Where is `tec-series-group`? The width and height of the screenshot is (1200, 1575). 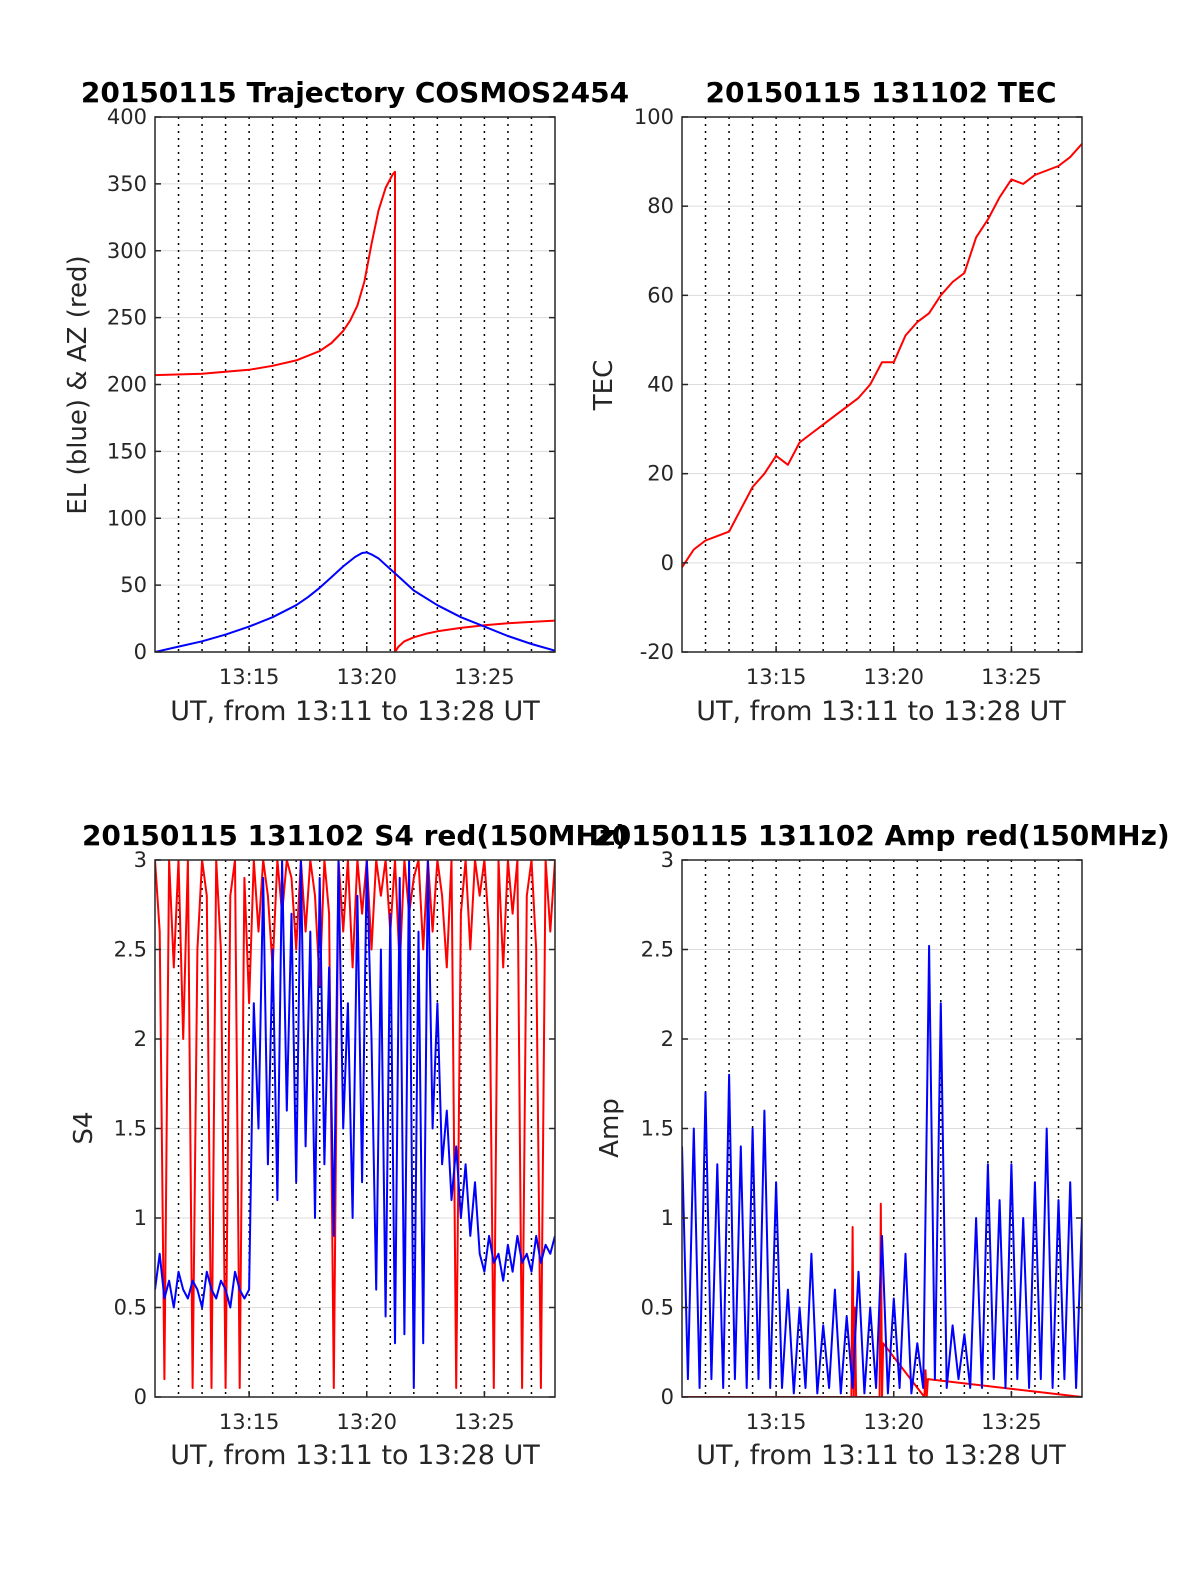
tec-series-group is located at coordinates (882, 355).